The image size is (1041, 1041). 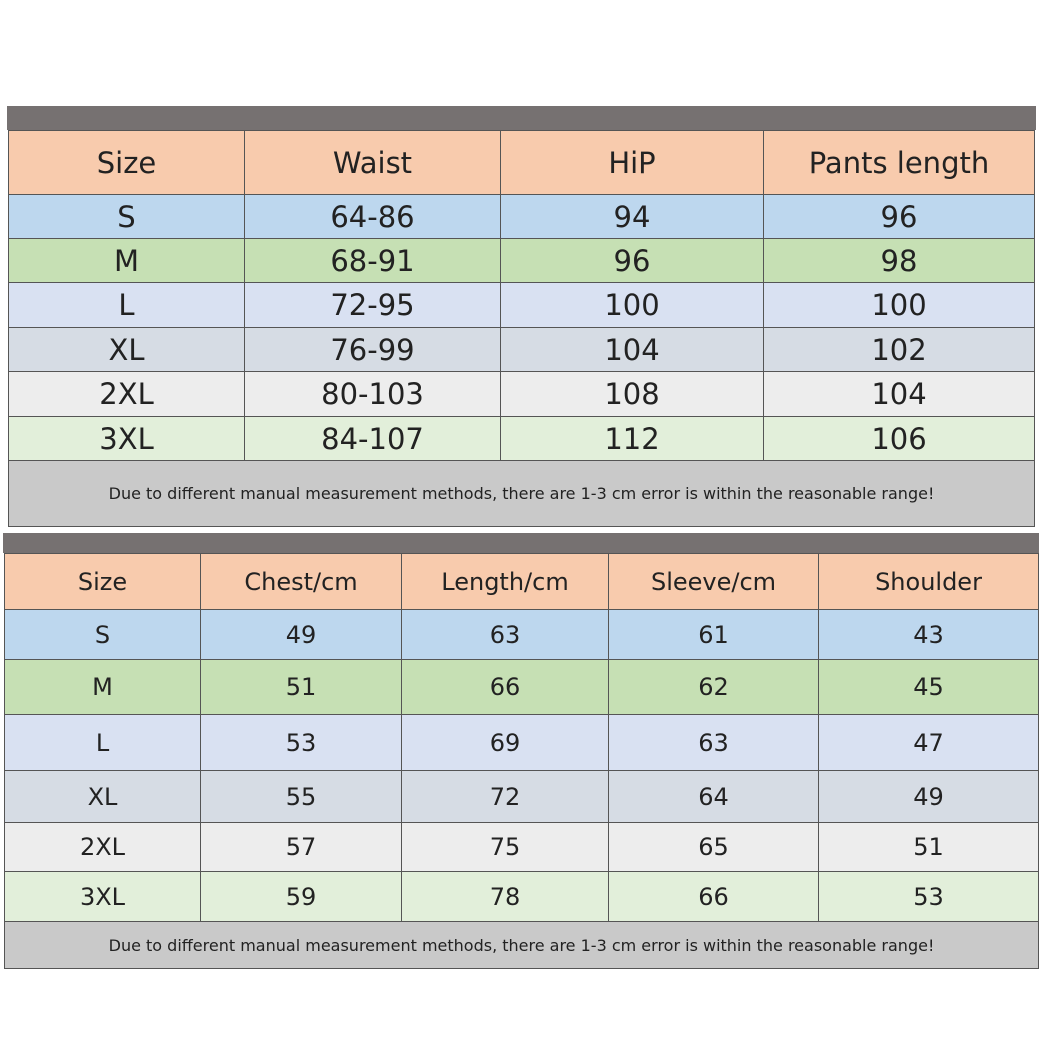 What do you see at coordinates (372, 305) in the screenshot?
I see `table-cell: 72-95` at bounding box center [372, 305].